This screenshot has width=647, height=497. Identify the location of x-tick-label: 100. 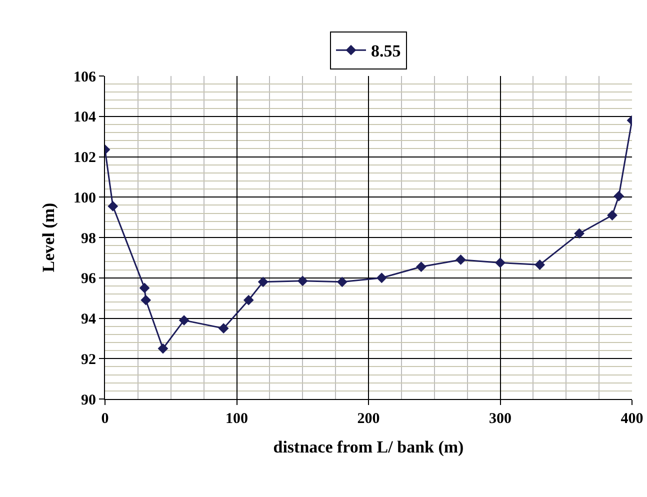
(237, 419).